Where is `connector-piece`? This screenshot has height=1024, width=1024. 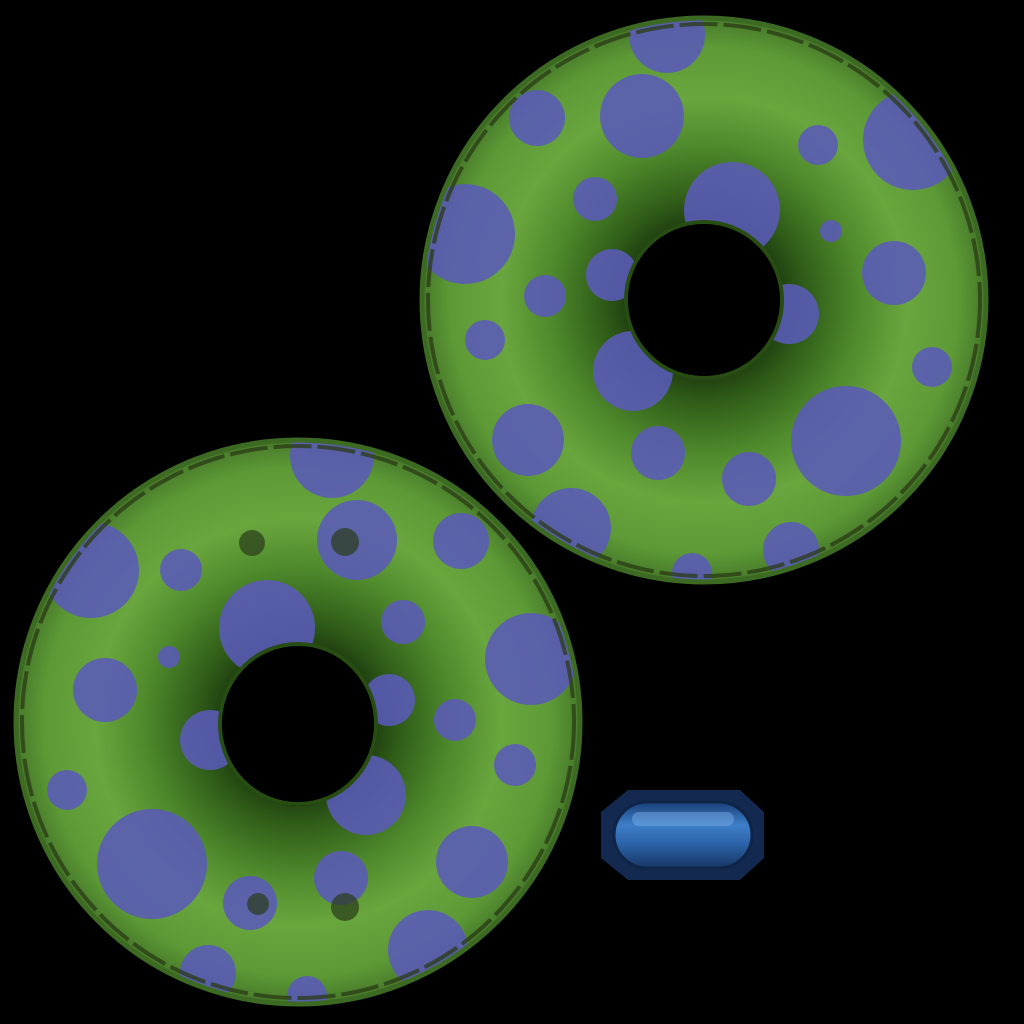
connector-piece is located at coordinates (682, 835).